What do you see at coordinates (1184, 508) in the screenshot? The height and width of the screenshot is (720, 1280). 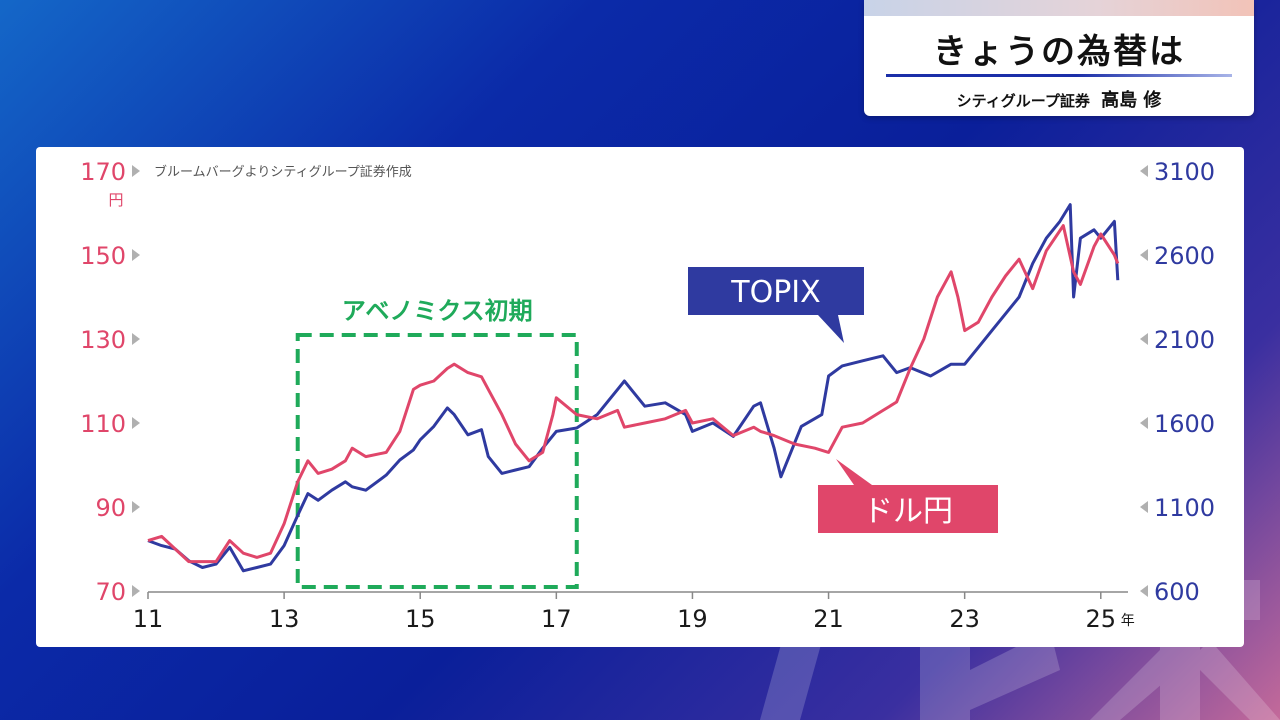 I see `right-axis-tick: 1100` at bounding box center [1184, 508].